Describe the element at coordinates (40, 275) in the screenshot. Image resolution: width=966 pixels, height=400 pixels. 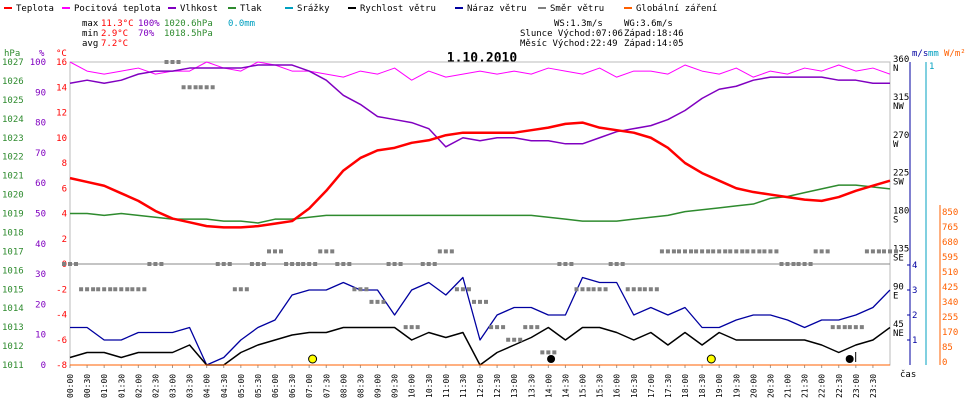
I see `ytick-pct: 30` at that location.